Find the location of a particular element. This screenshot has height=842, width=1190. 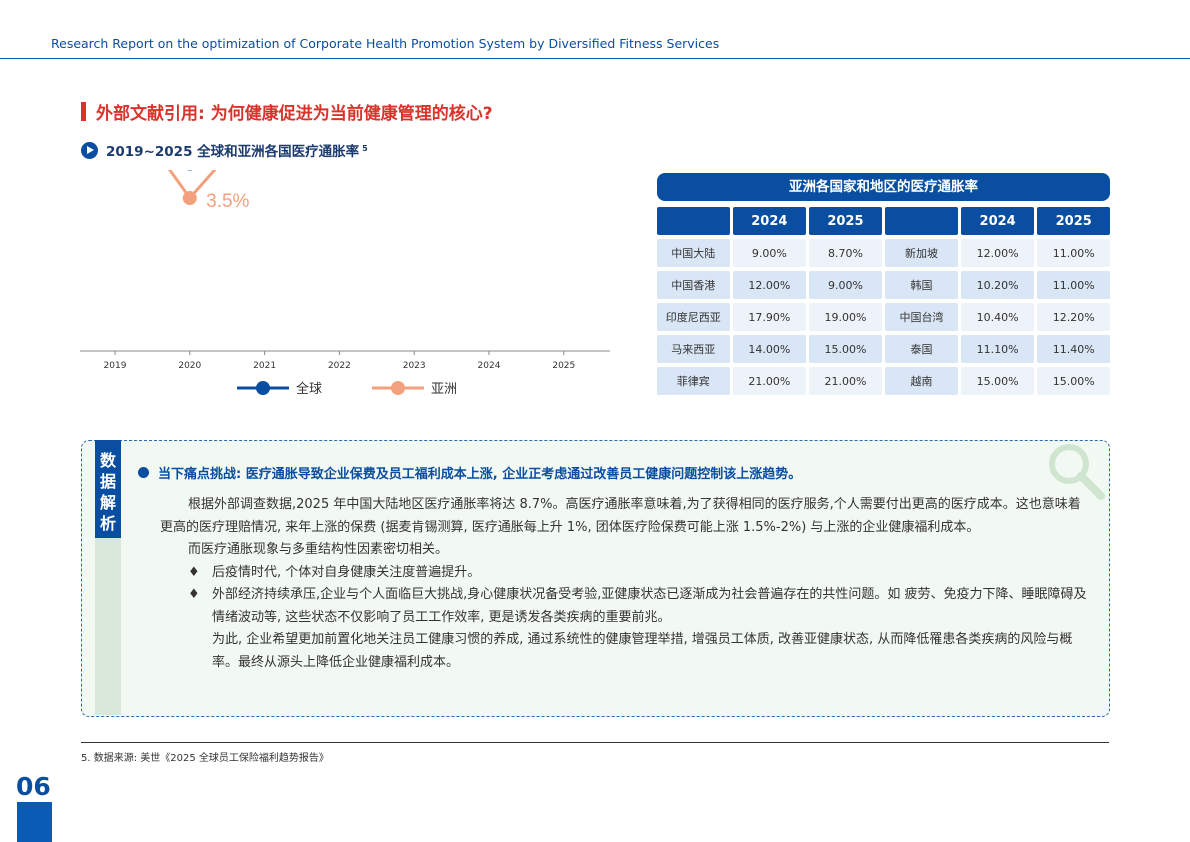

chart-heading: 2019~2025 全球和亚洲各国医疗通胀率 5 is located at coordinates (224, 150).